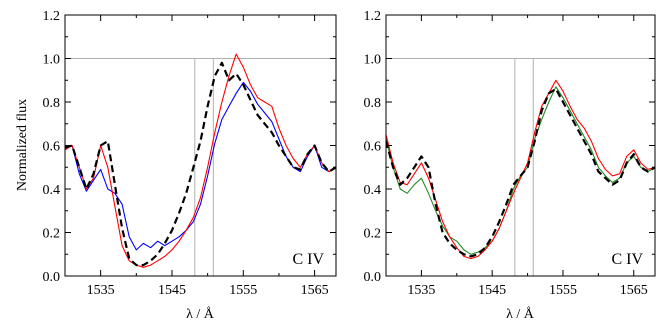  Describe the element at coordinates (520, 314) in the screenshot. I see `x-axis-title-right: λ / Å` at that location.